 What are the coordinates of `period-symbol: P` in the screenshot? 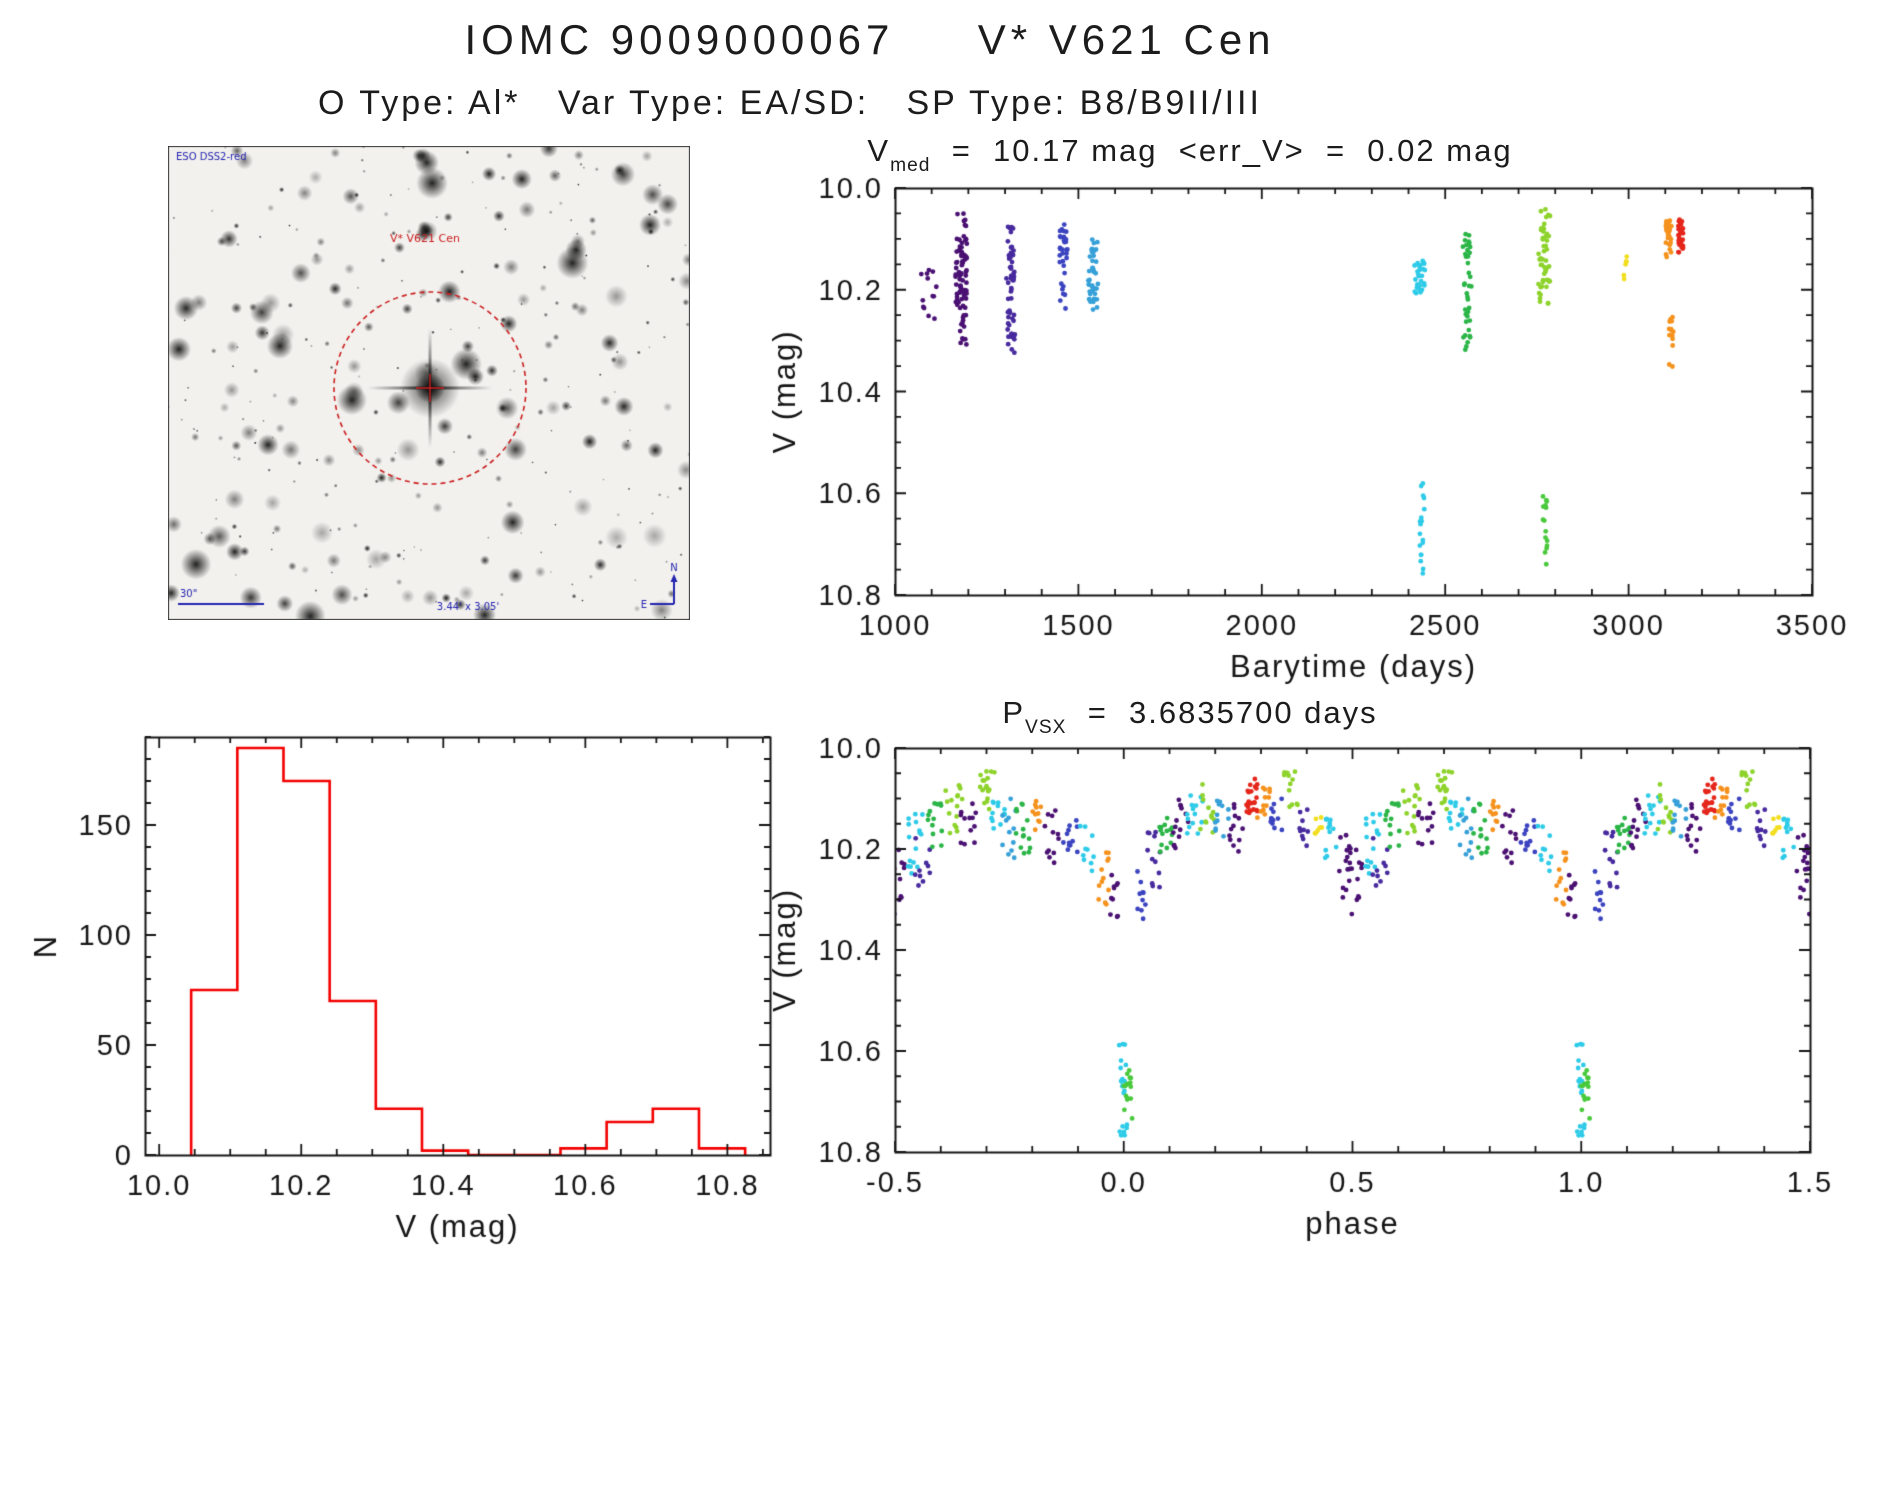 It's located at (1014, 712).